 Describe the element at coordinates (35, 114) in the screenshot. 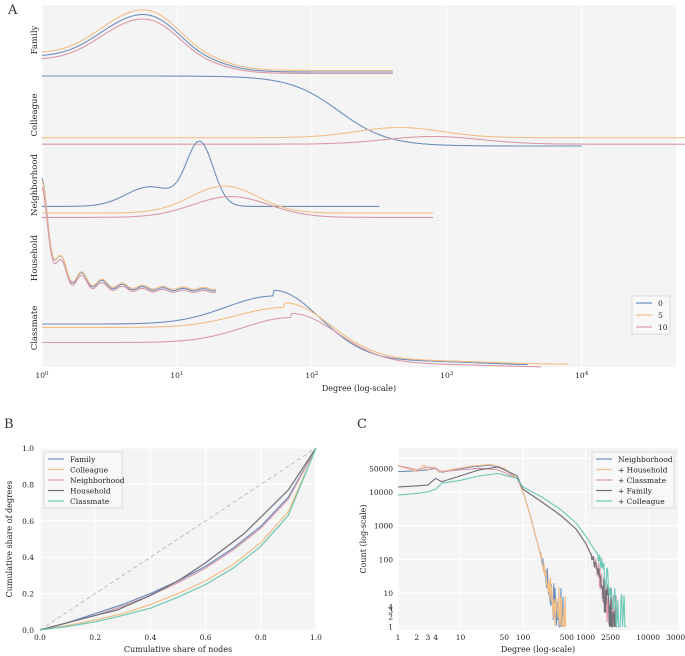

I see `panel-a-row-label: Colleague` at that location.